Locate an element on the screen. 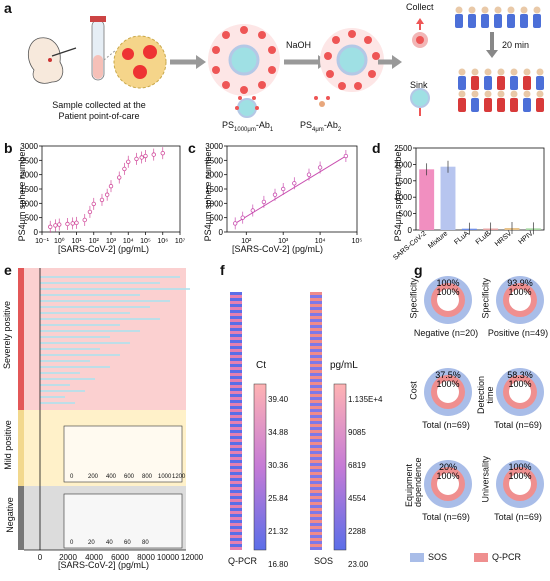  y-tick-label: 1500 is located at coordinates (403, 181).